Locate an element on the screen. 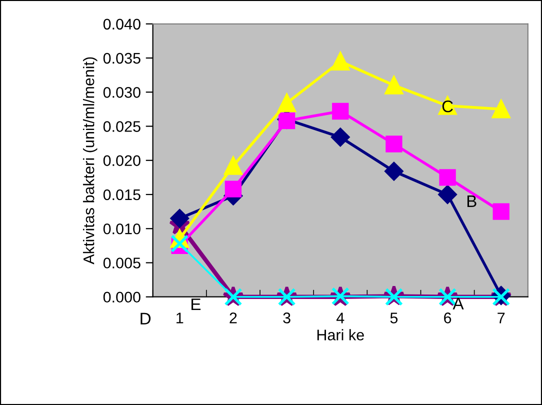 This screenshot has height=405, width=542. x-tick-label: 6 is located at coordinates (448, 318).